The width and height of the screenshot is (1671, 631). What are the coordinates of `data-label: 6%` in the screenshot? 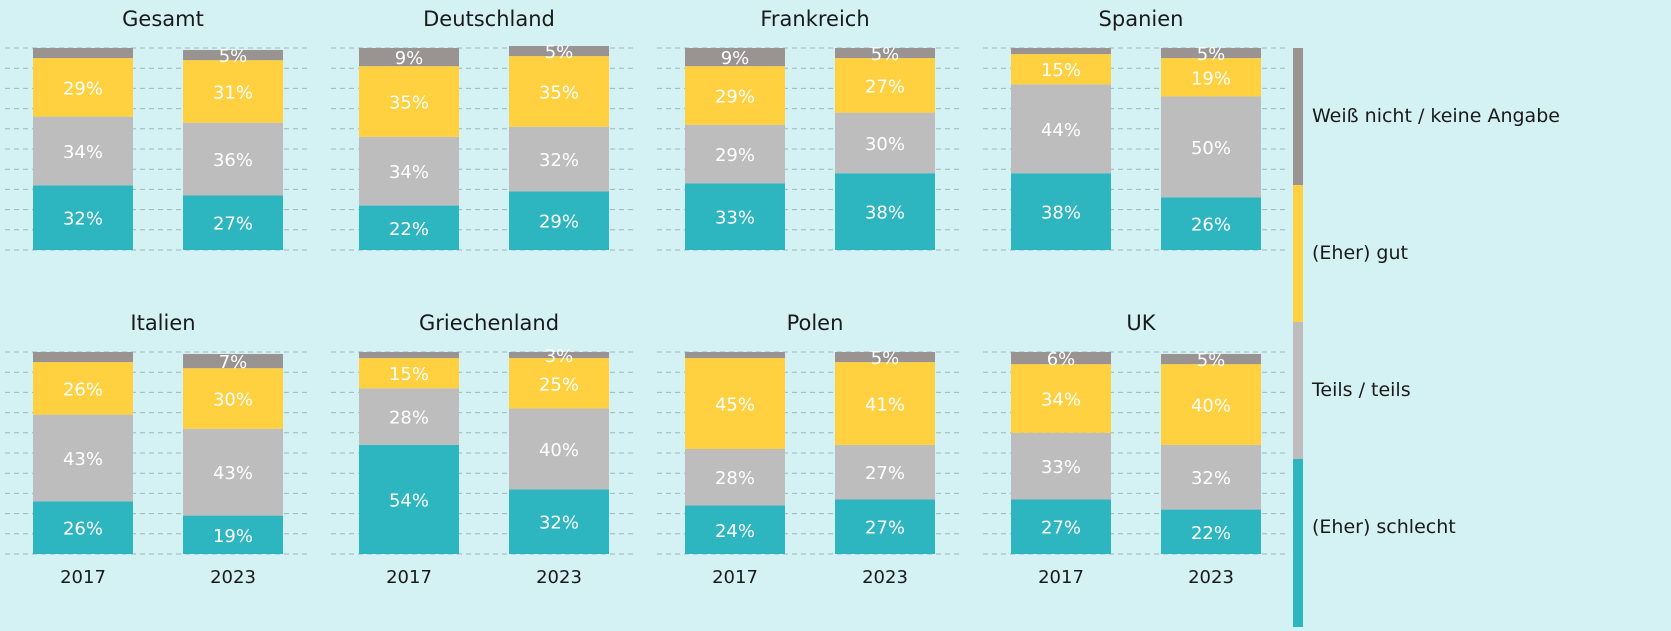 It's located at (1061, 359).